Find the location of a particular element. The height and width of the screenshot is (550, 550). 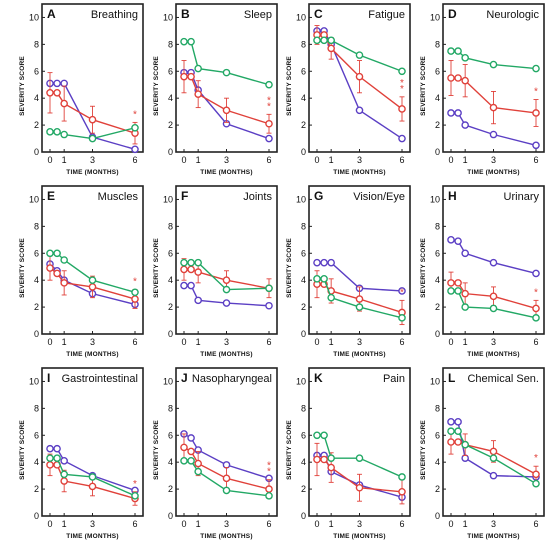

y-tick-label: 8 is located at coordinates (170, 44).